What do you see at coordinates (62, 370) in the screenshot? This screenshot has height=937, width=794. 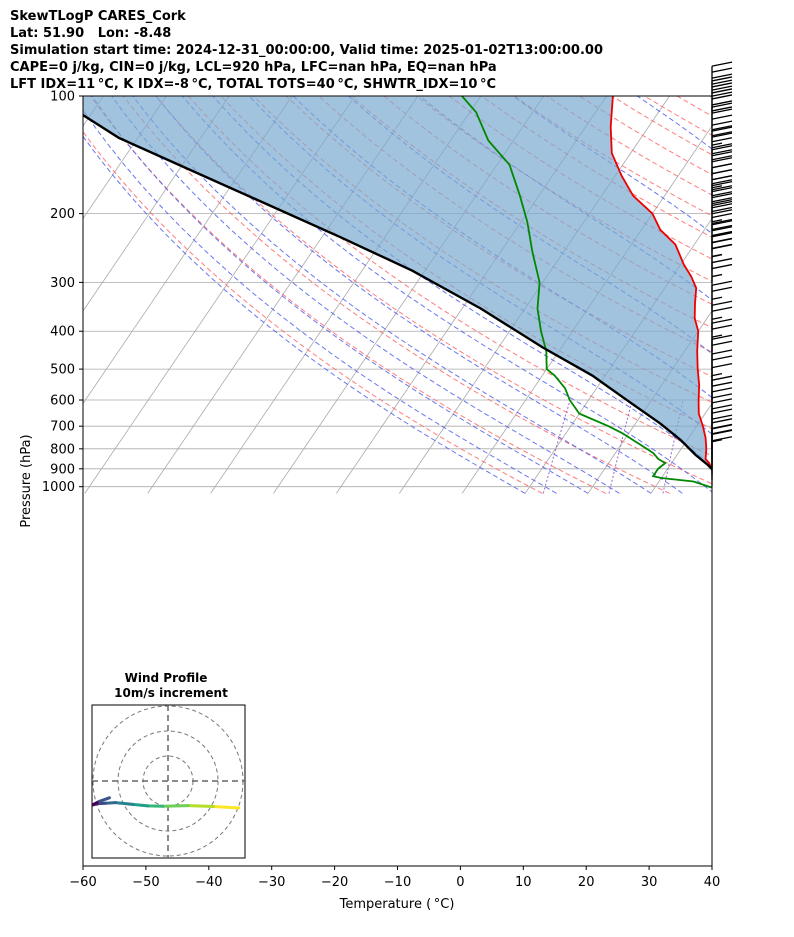 I see `y-tick-label: 500` at bounding box center [62, 370].